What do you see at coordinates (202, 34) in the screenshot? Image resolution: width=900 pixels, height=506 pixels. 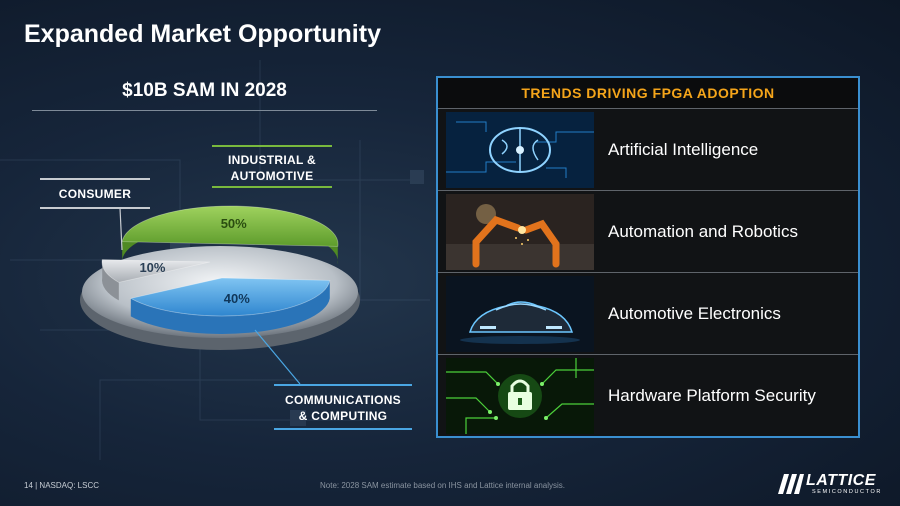 I see `slide-title: Expanded Market Opportunity` at bounding box center [202, 34].